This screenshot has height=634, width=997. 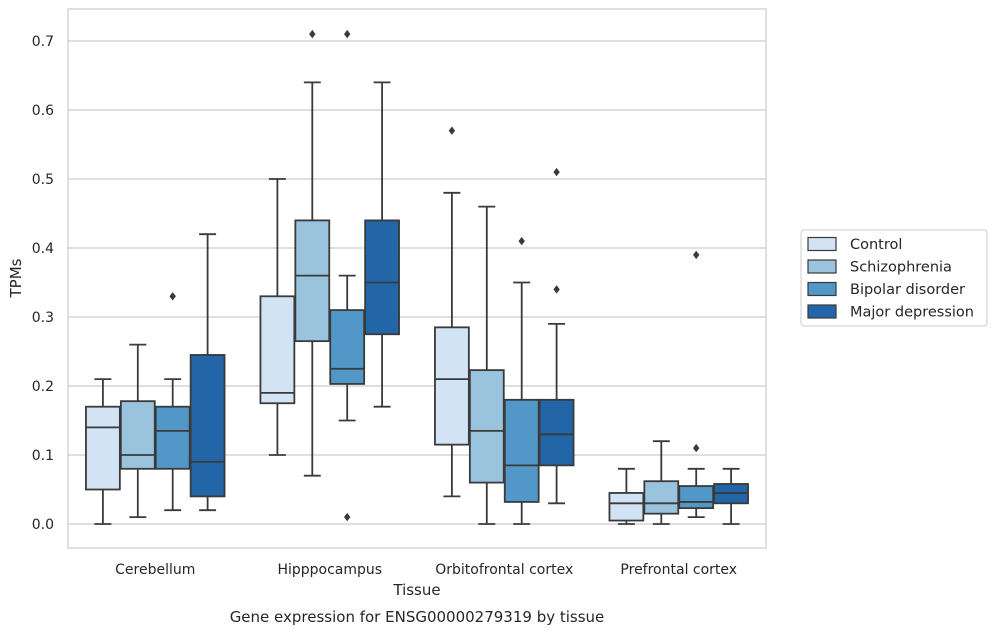 What do you see at coordinates (452, 386) in the screenshot?
I see `box-orbitofrontal-cortex-control-box` at bounding box center [452, 386].